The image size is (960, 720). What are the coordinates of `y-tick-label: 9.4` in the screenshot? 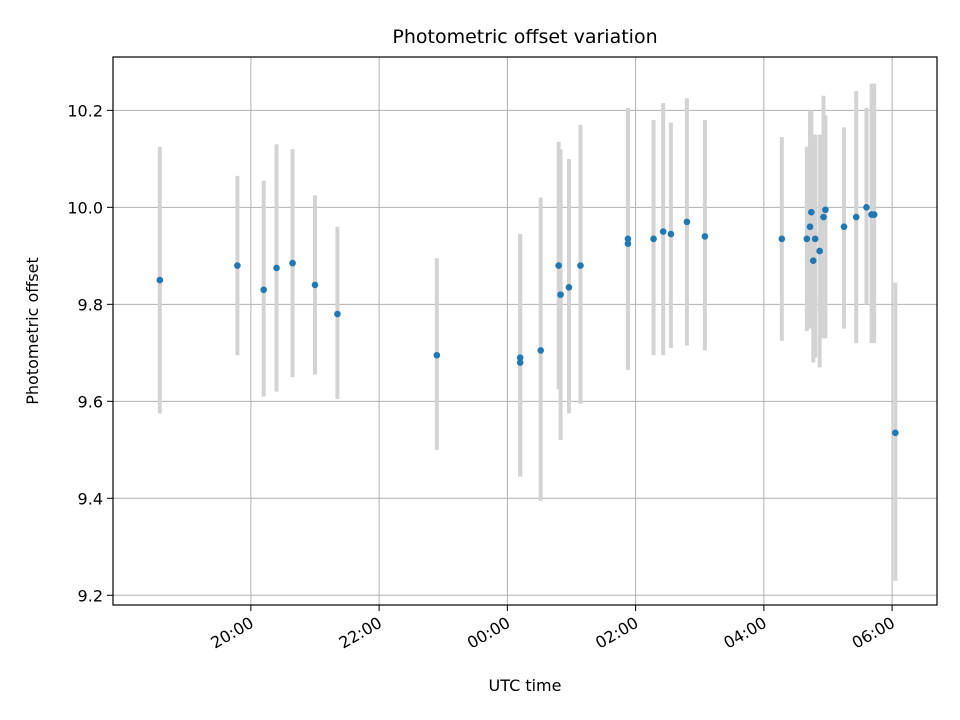 It's located at (90, 498).